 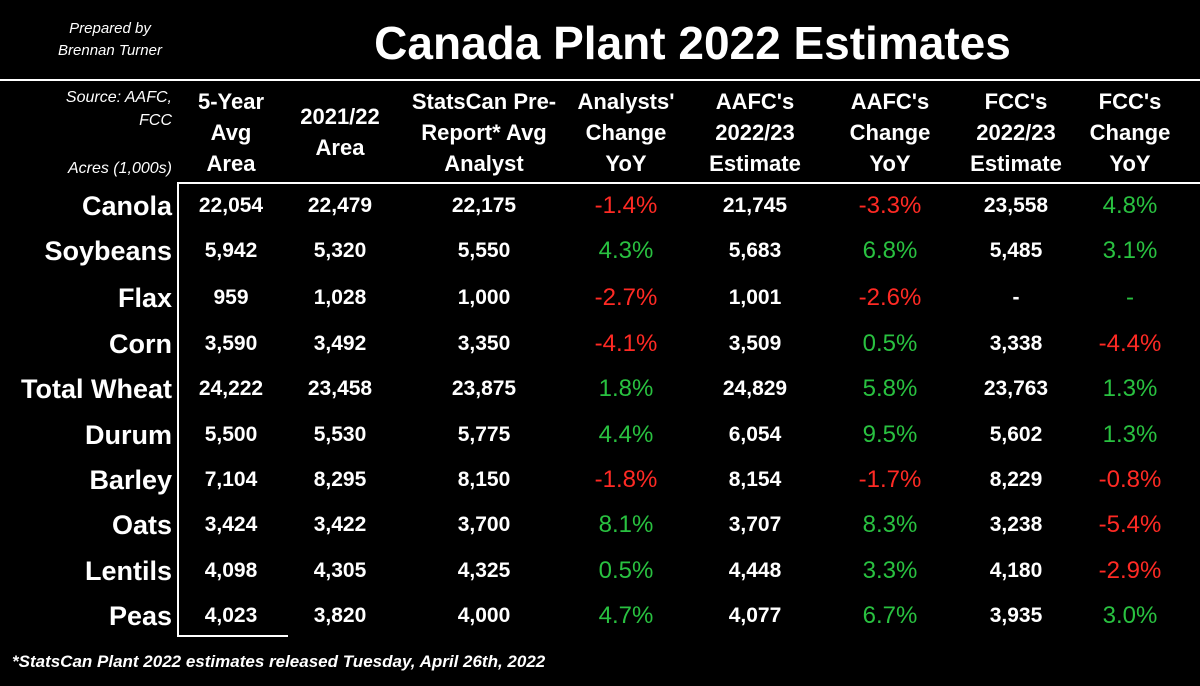 I want to click on column-header-line: Report* Avg, so click(x=484, y=132).